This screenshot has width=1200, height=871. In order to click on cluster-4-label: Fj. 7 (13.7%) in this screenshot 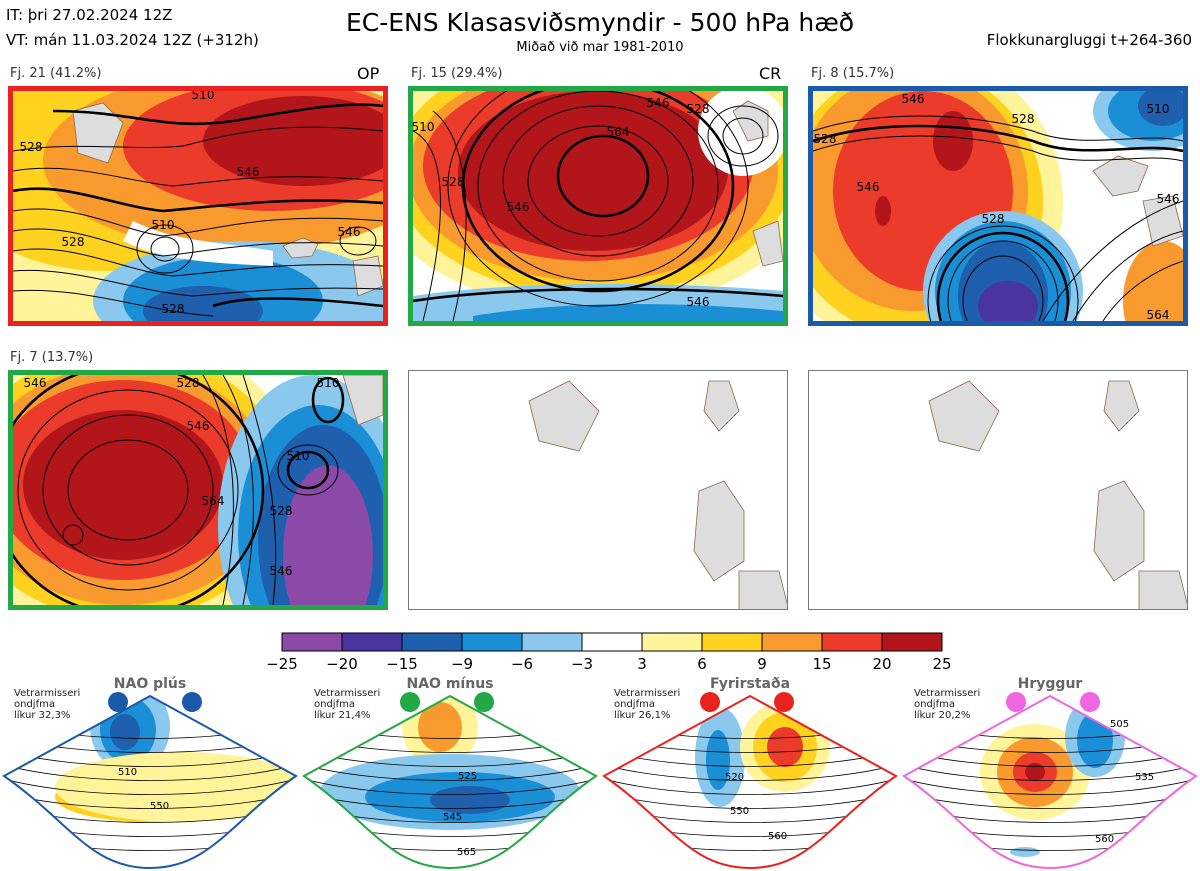, I will do `click(52, 357)`.